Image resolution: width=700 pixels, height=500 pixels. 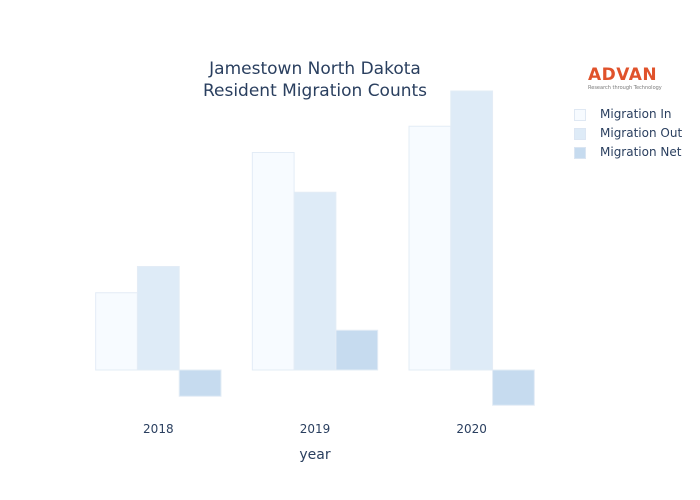 What do you see at coordinates (315, 91) in the screenshot?
I see `chart-title-line-2: Resident Migration Counts` at bounding box center [315, 91].